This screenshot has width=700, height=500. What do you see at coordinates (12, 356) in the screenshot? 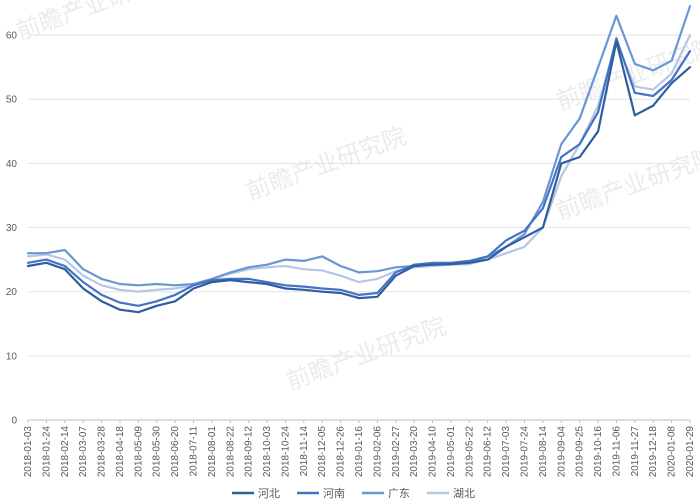
I see `y-tick-label: 10` at bounding box center [12, 356].